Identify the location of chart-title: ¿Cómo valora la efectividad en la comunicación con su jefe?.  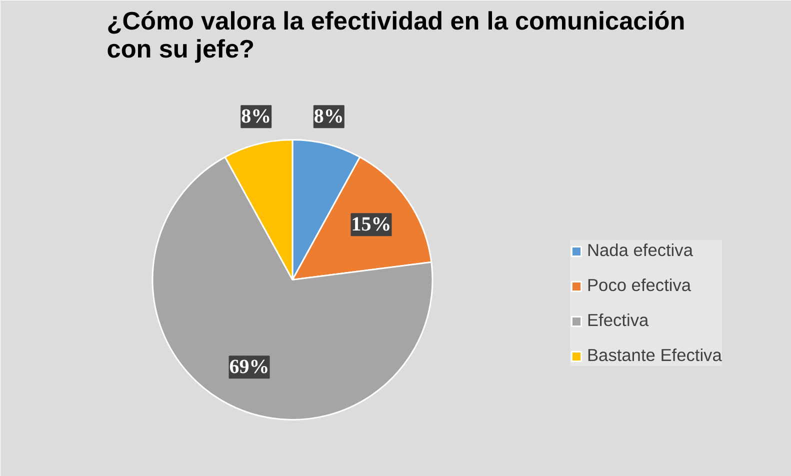
(396, 36).